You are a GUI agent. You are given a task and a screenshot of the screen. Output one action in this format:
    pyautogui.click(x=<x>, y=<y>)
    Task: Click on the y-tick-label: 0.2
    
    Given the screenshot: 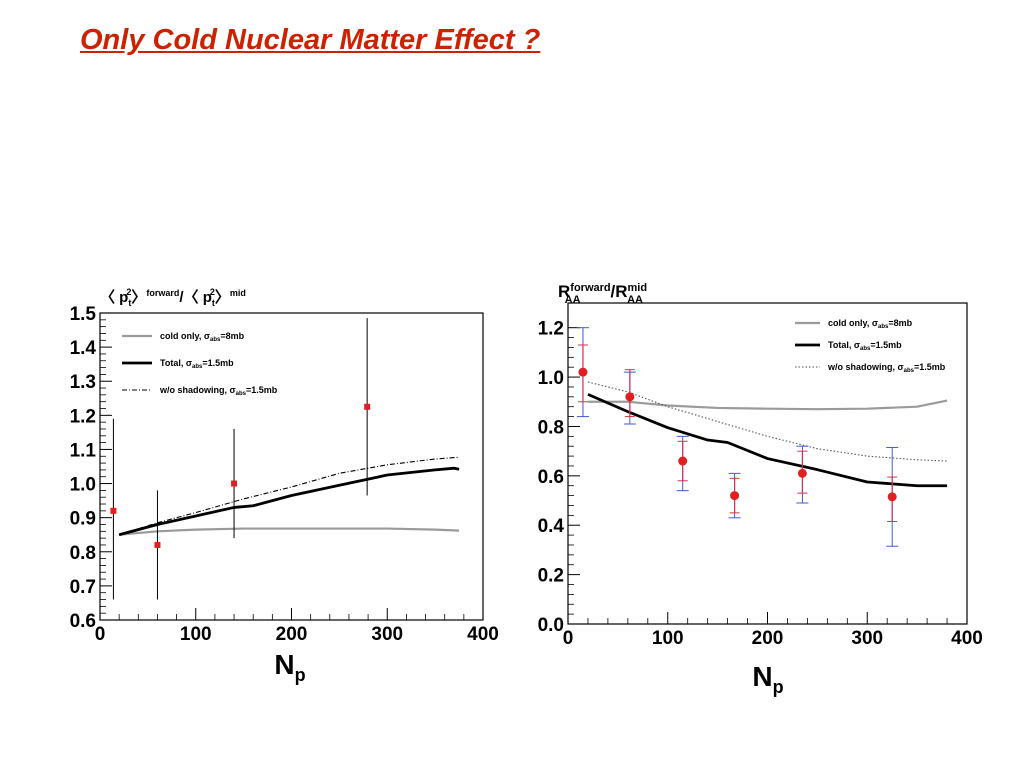 What is the action you would take?
    pyautogui.click(x=551, y=576)
    